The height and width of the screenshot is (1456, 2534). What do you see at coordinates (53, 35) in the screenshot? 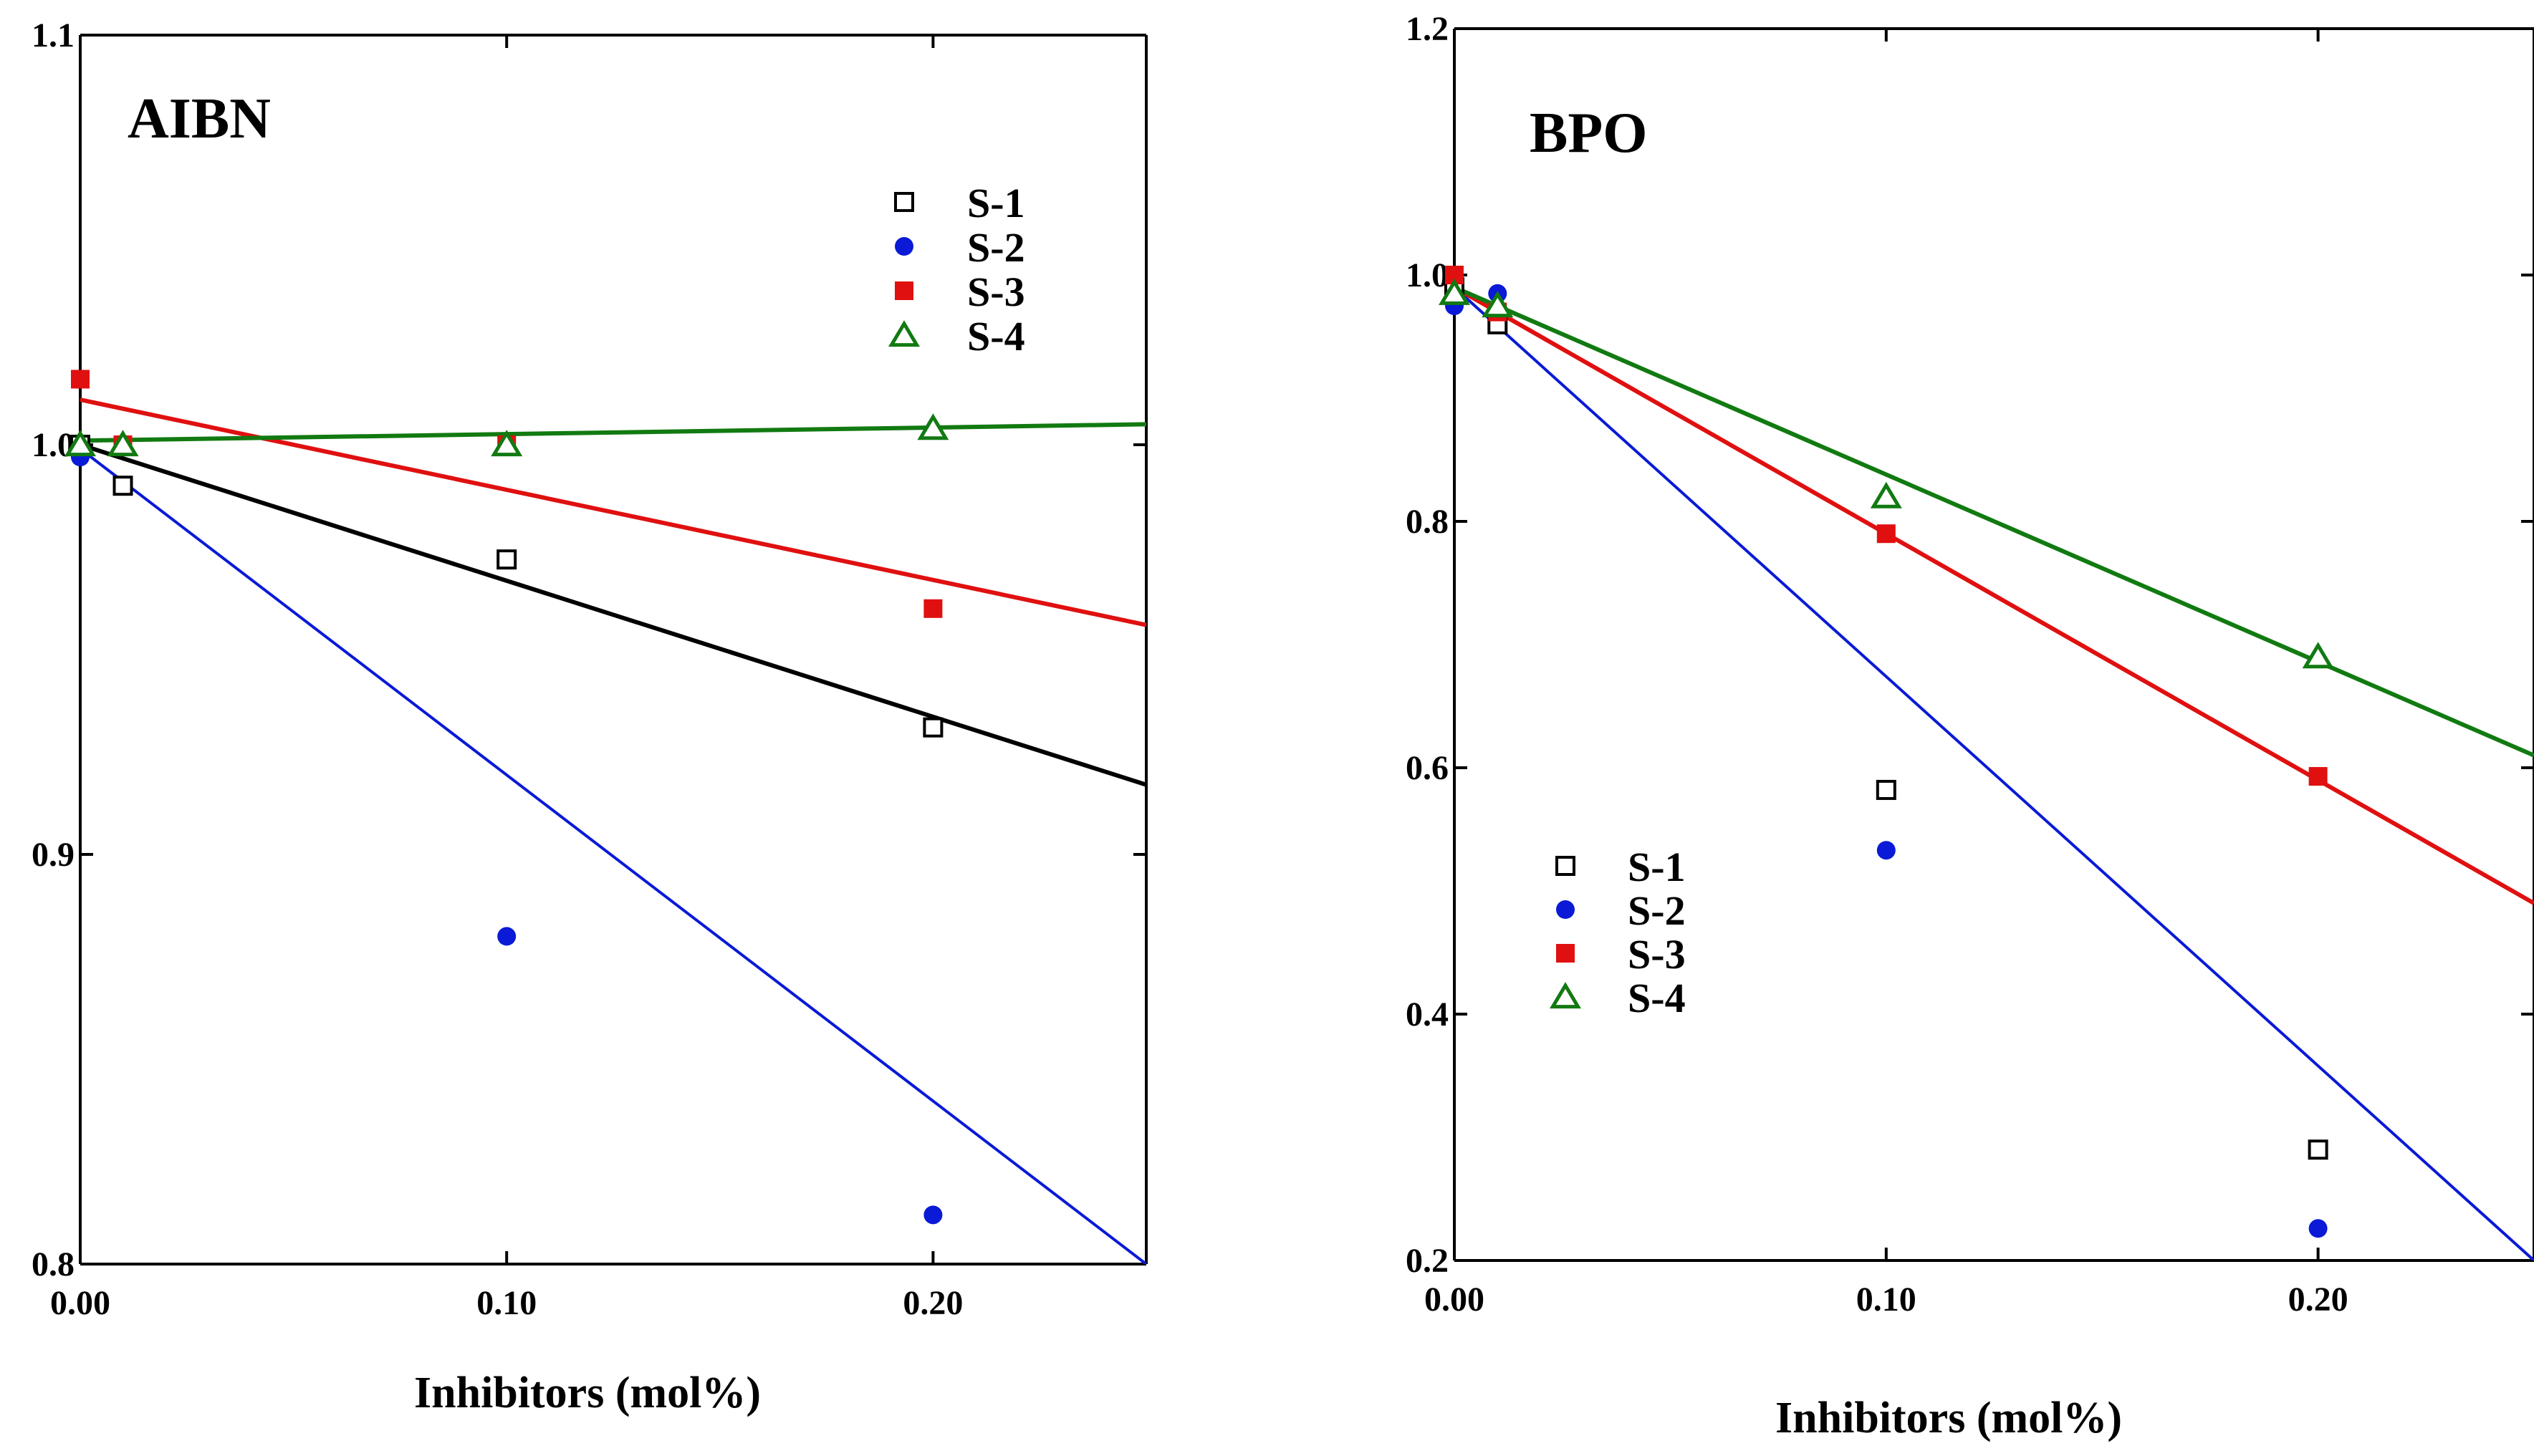
I see `y-tick-label: 1.1` at bounding box center [53, 35].